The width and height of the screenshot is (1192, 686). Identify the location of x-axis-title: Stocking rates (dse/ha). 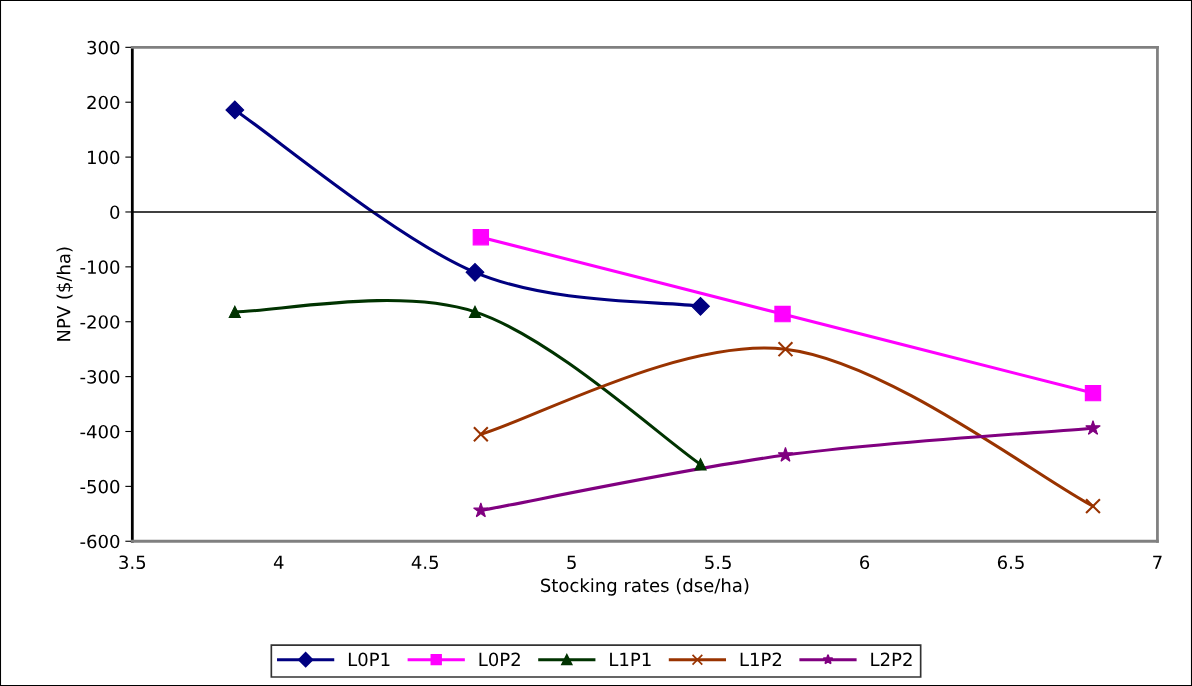
(645, 587).